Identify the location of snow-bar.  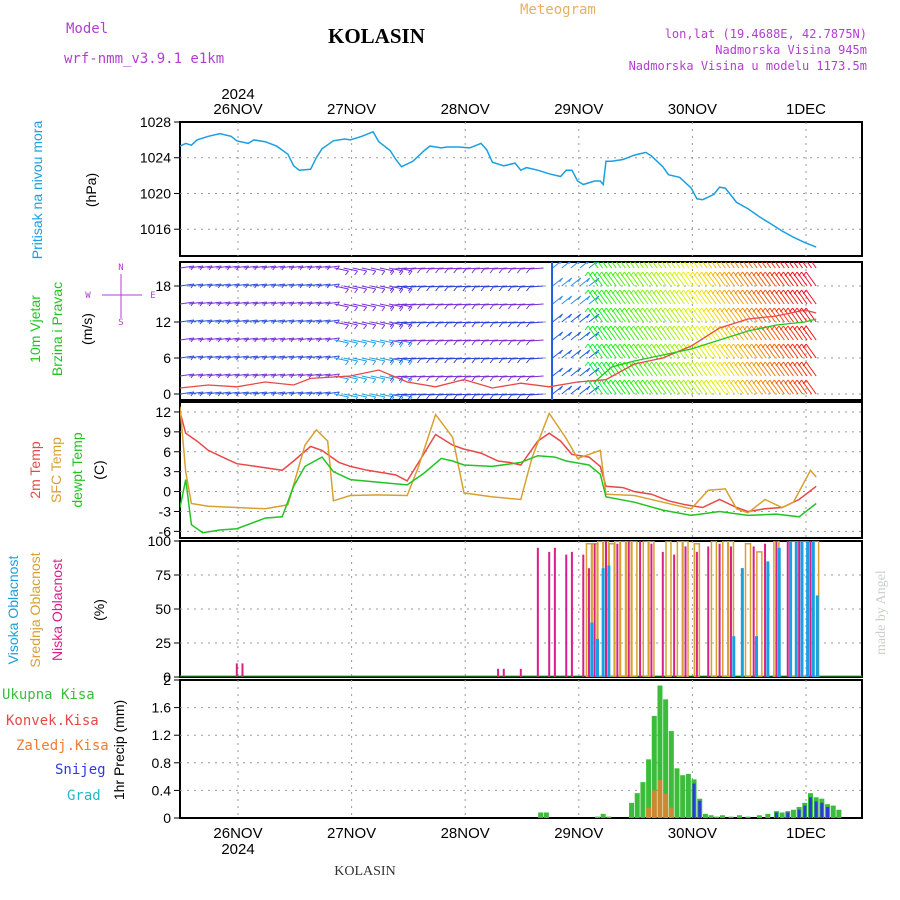
(799, 813).